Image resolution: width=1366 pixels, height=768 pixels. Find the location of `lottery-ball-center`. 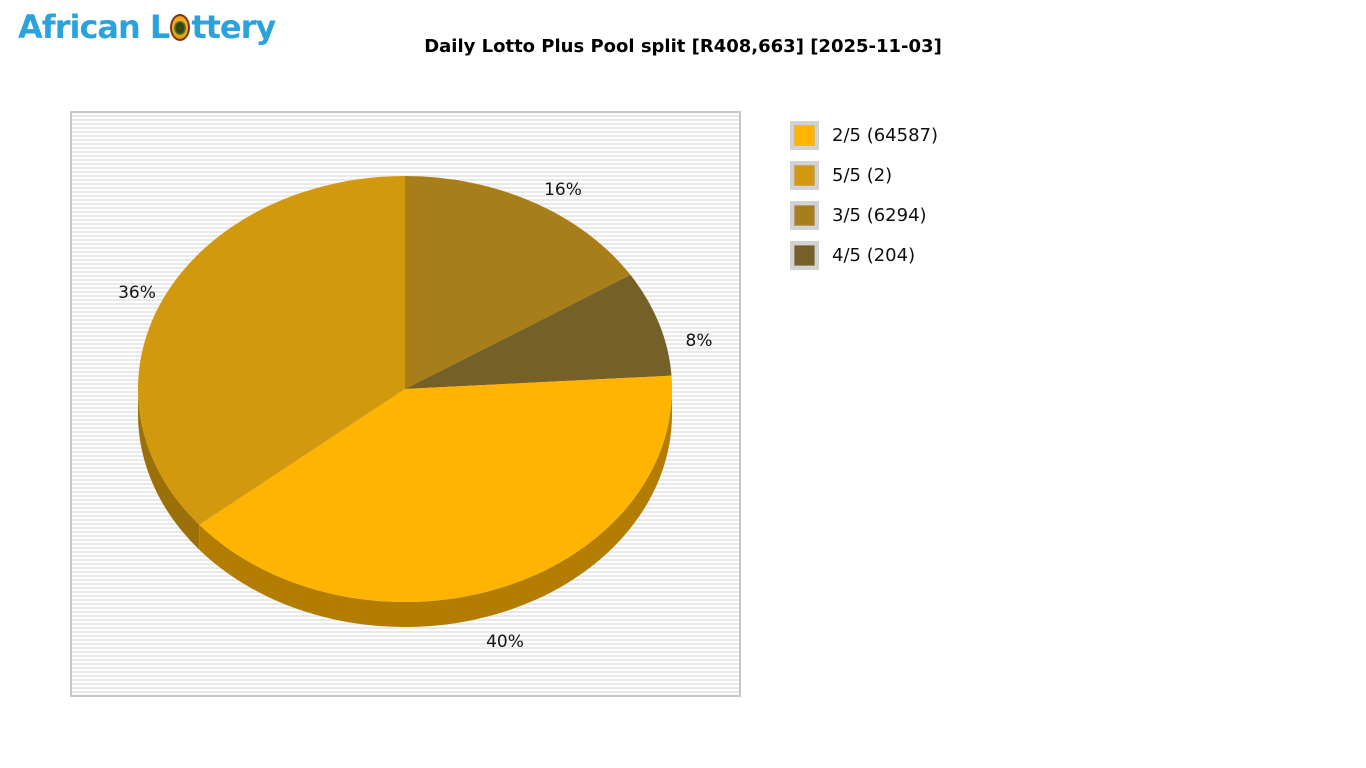

lottery-ball-center is located at coordinates (180, 27).